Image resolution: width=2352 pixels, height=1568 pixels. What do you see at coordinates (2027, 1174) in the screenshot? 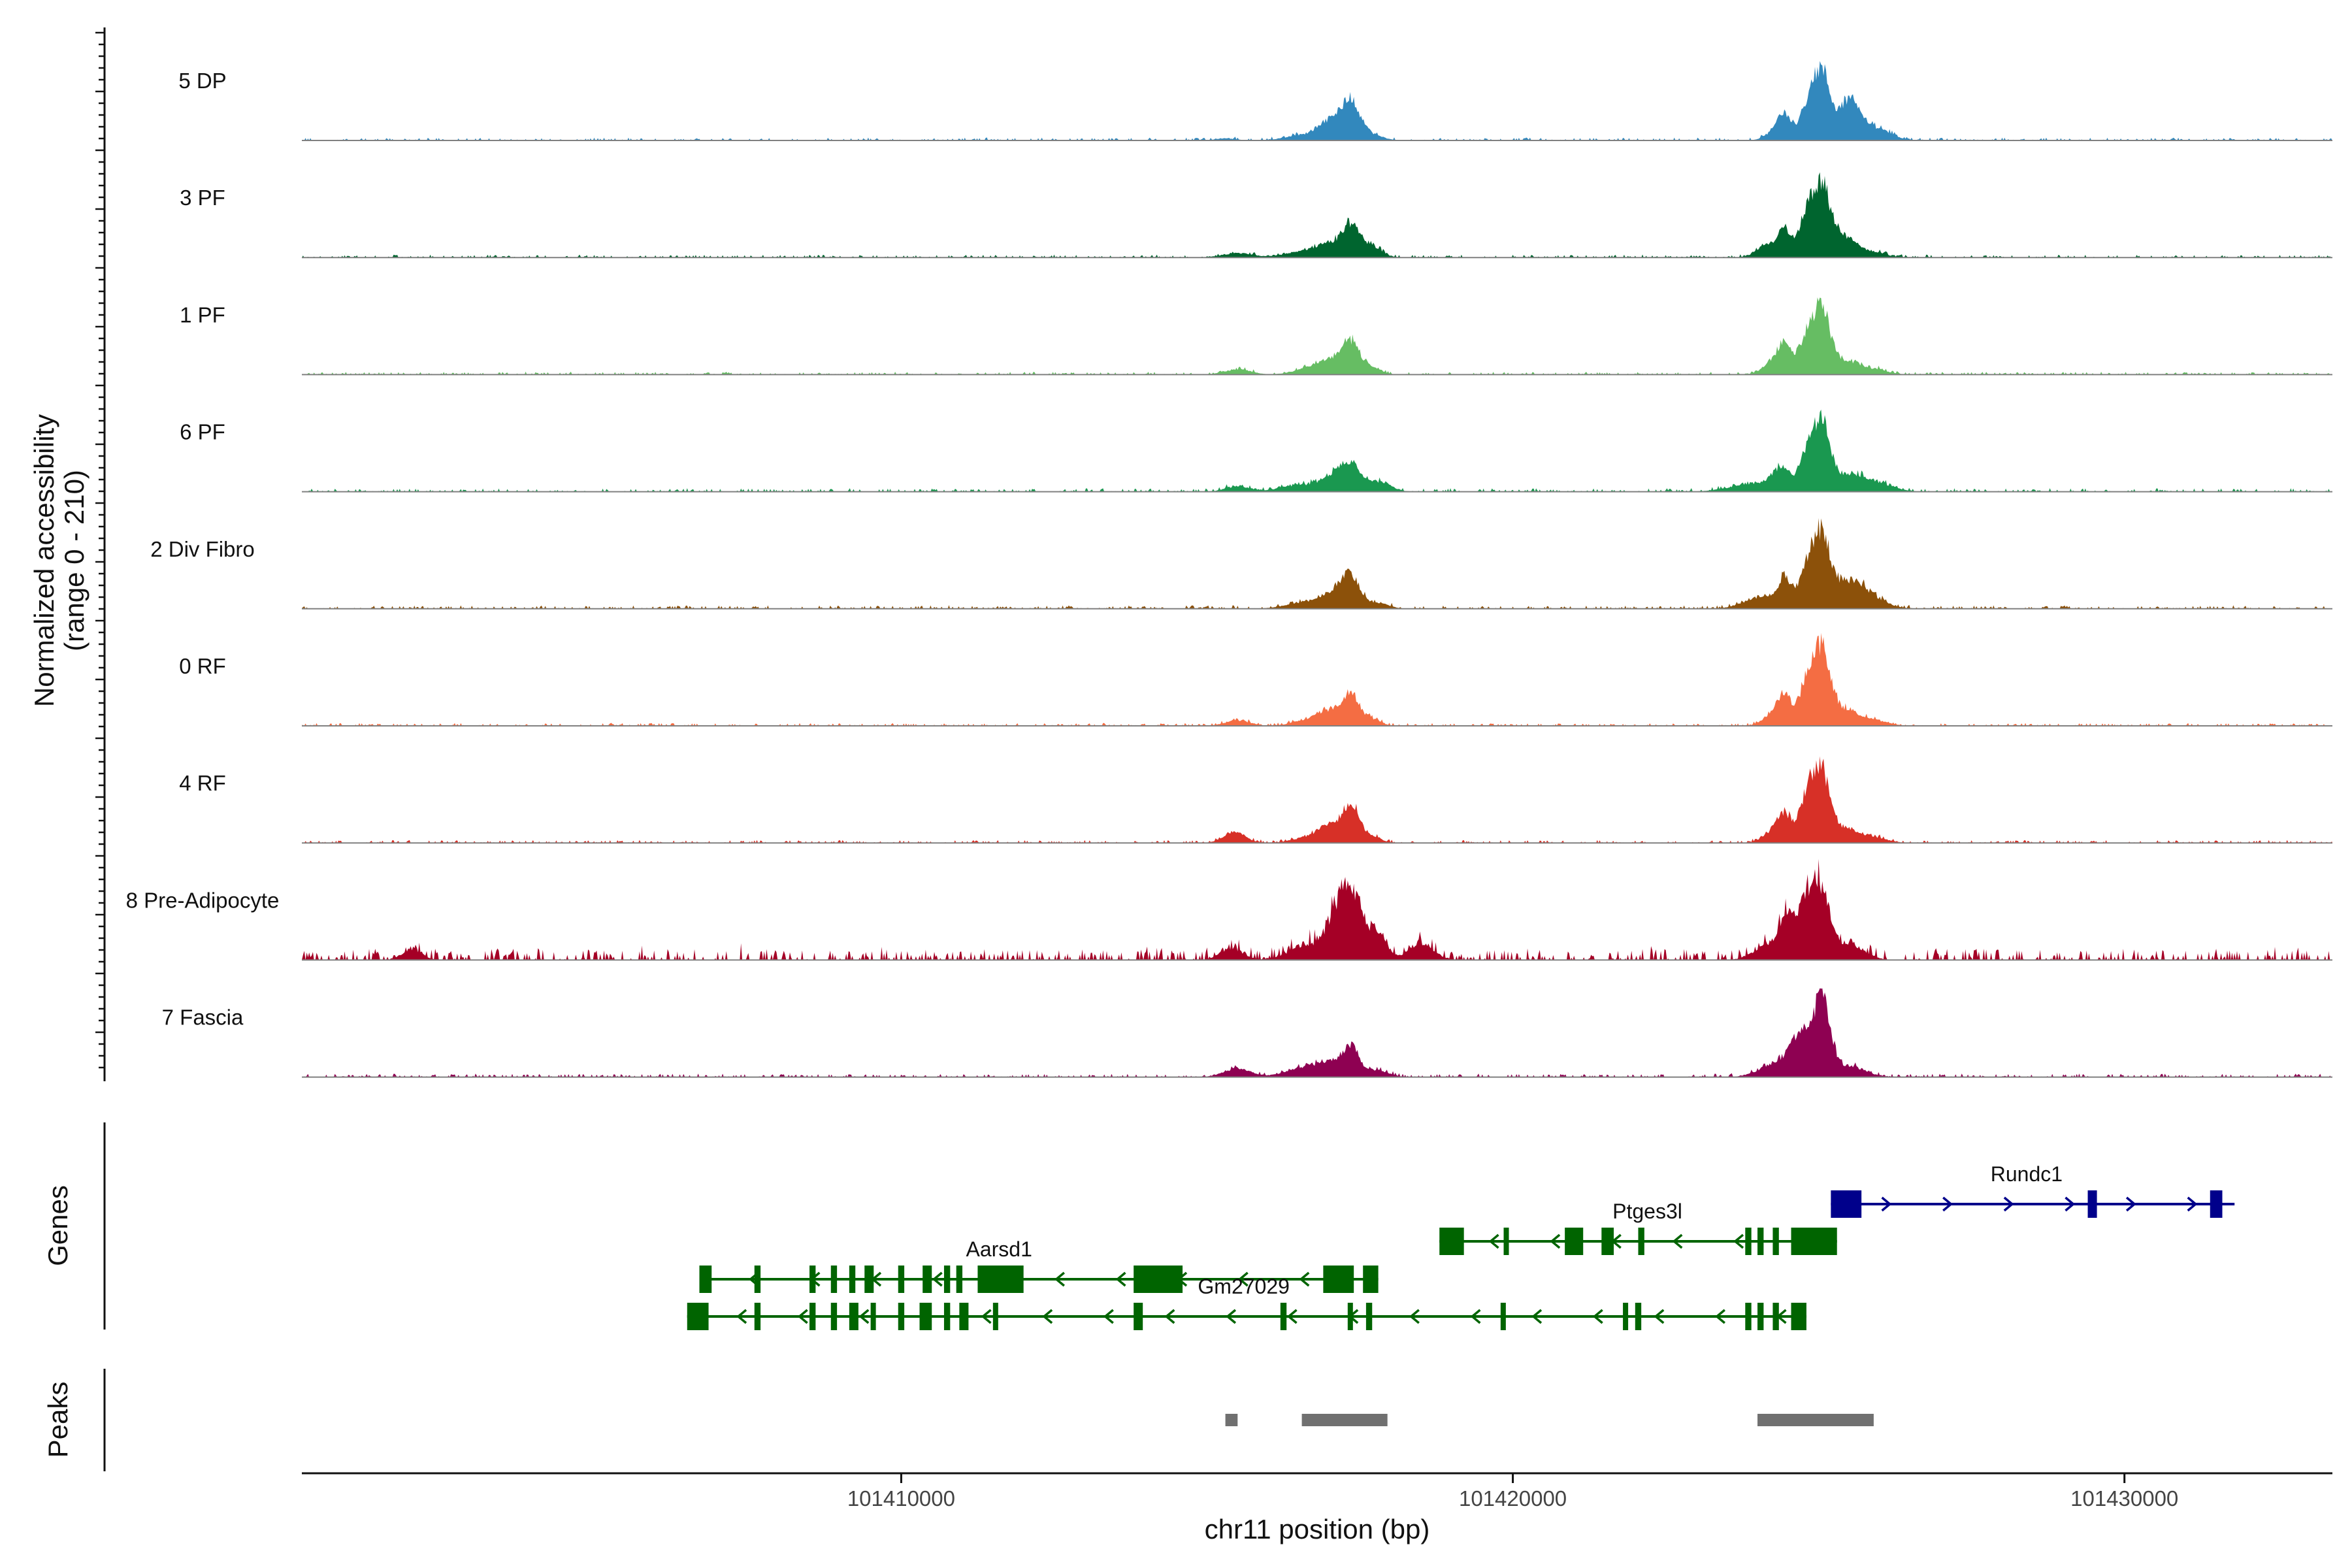
I see `gene-label: Rundc1` at bounding box center [2027, 1174].